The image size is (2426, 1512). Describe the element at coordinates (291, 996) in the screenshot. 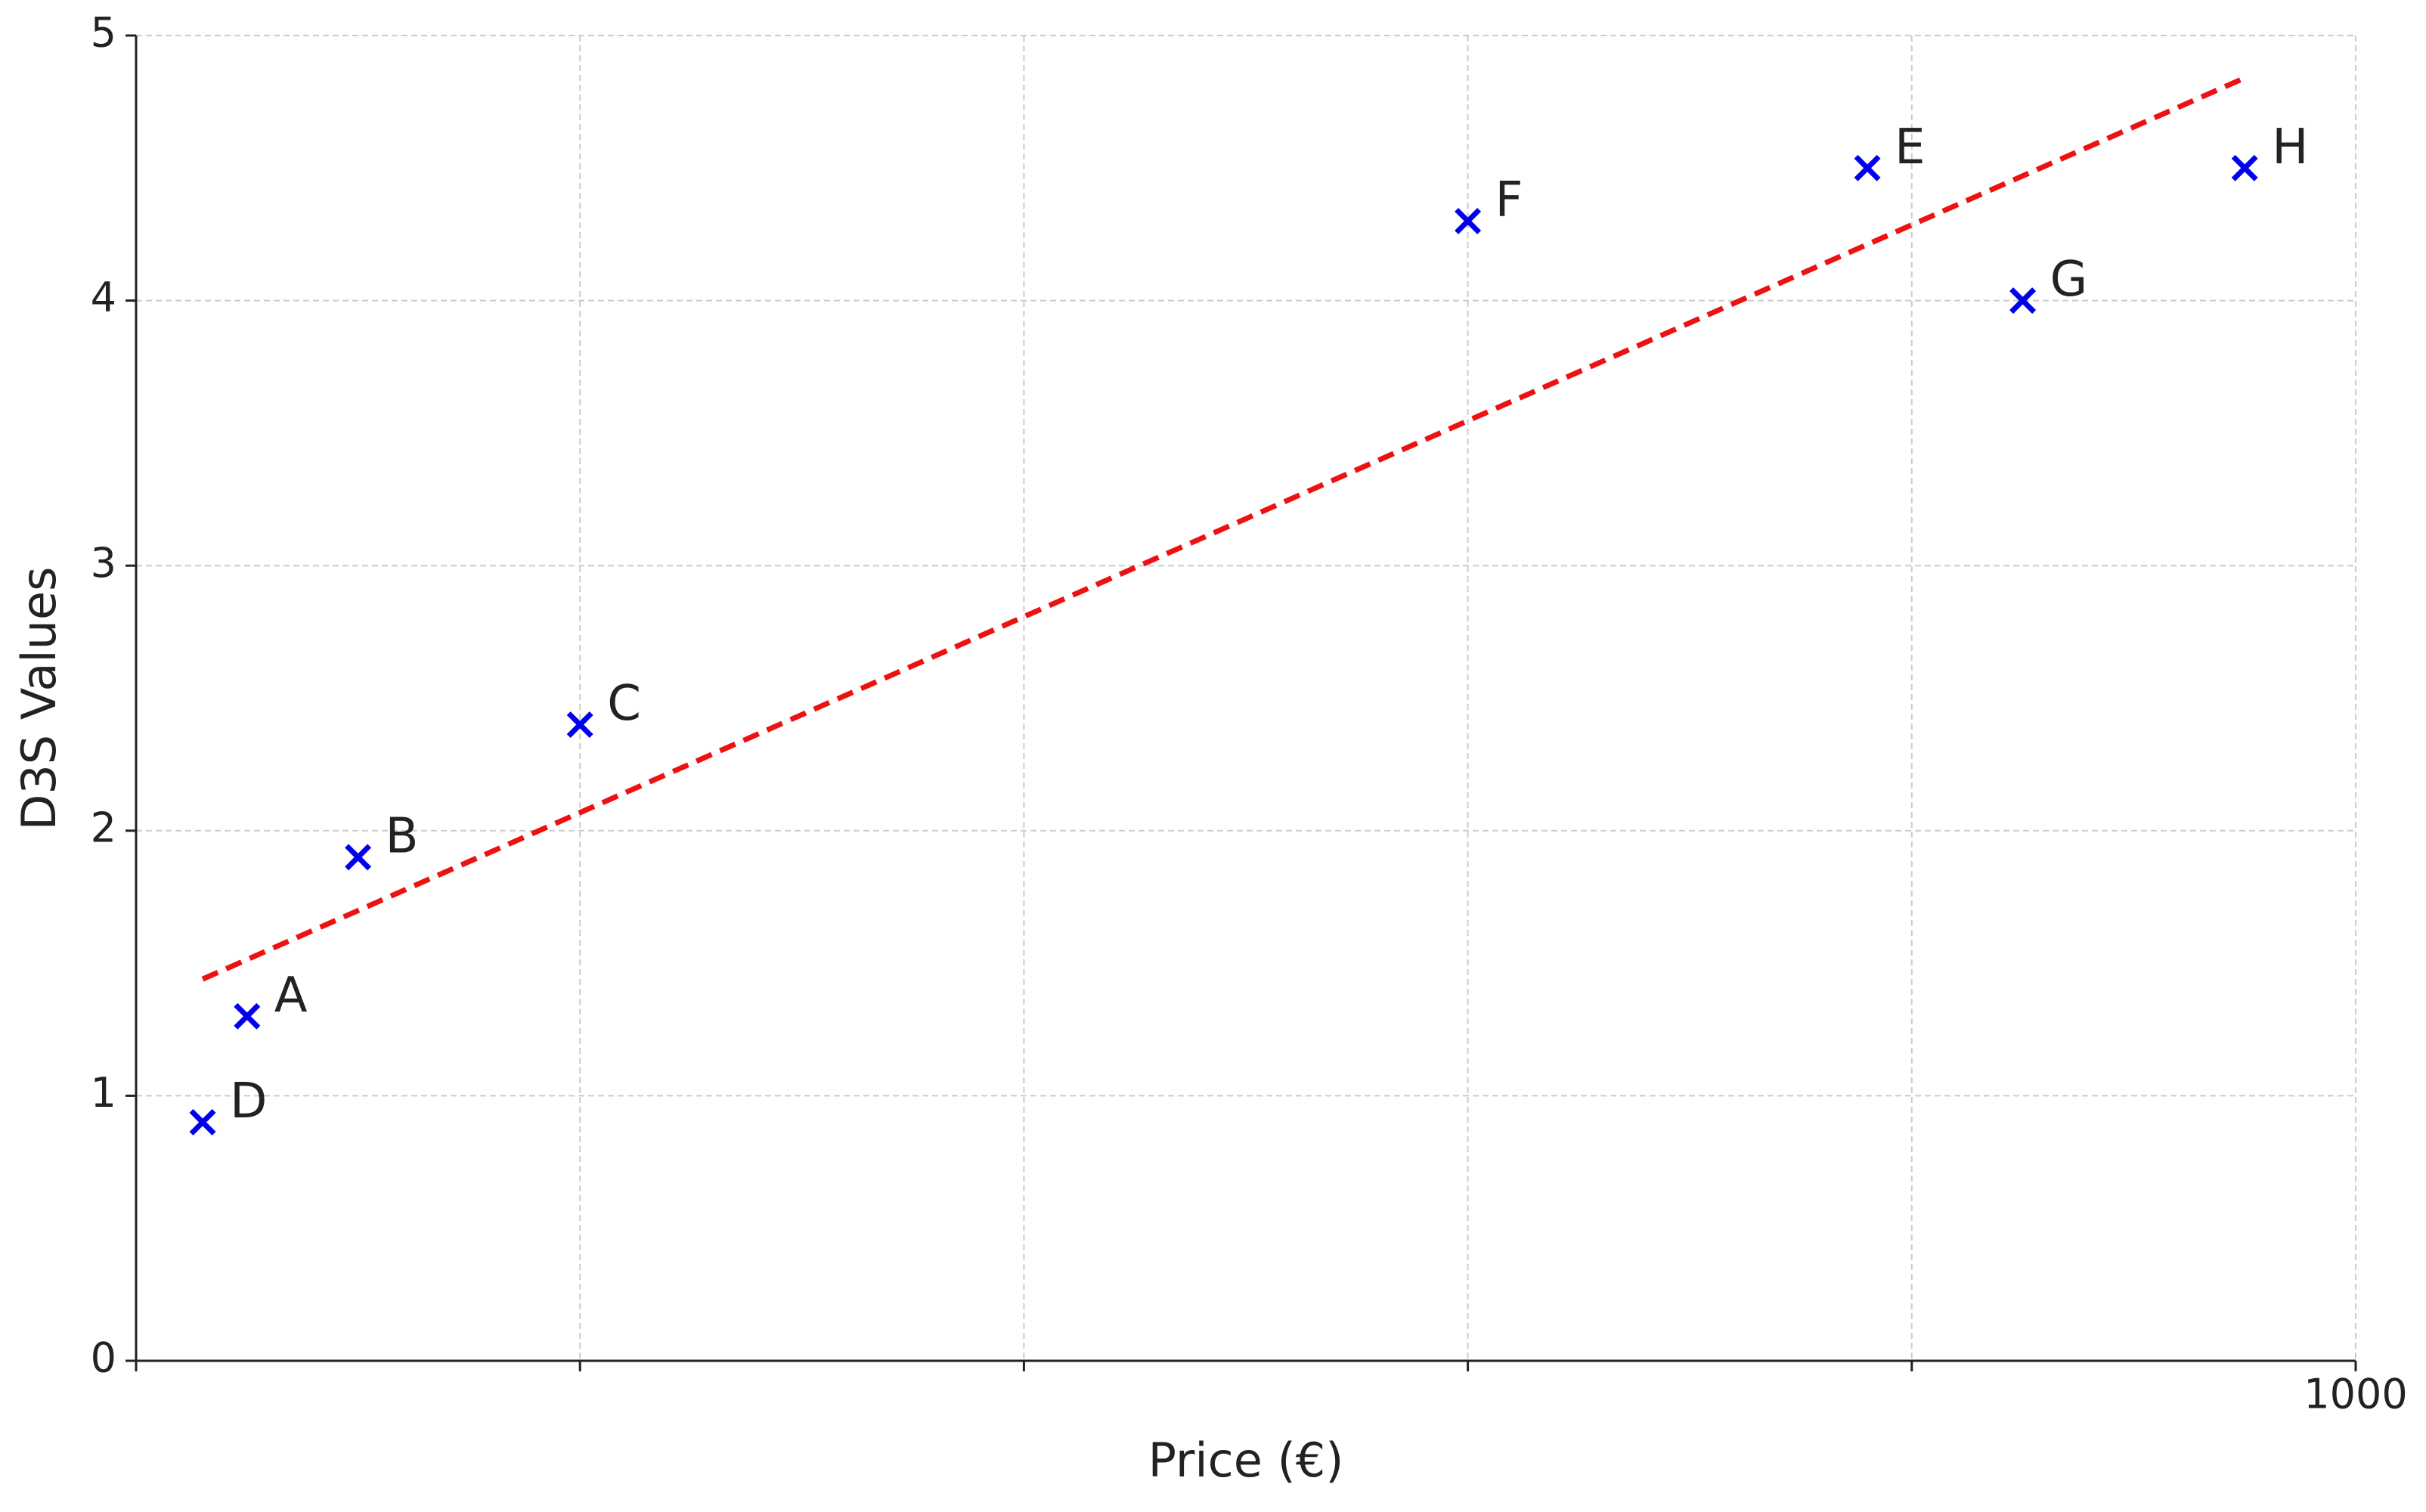

I see `point-label: A` at that location.